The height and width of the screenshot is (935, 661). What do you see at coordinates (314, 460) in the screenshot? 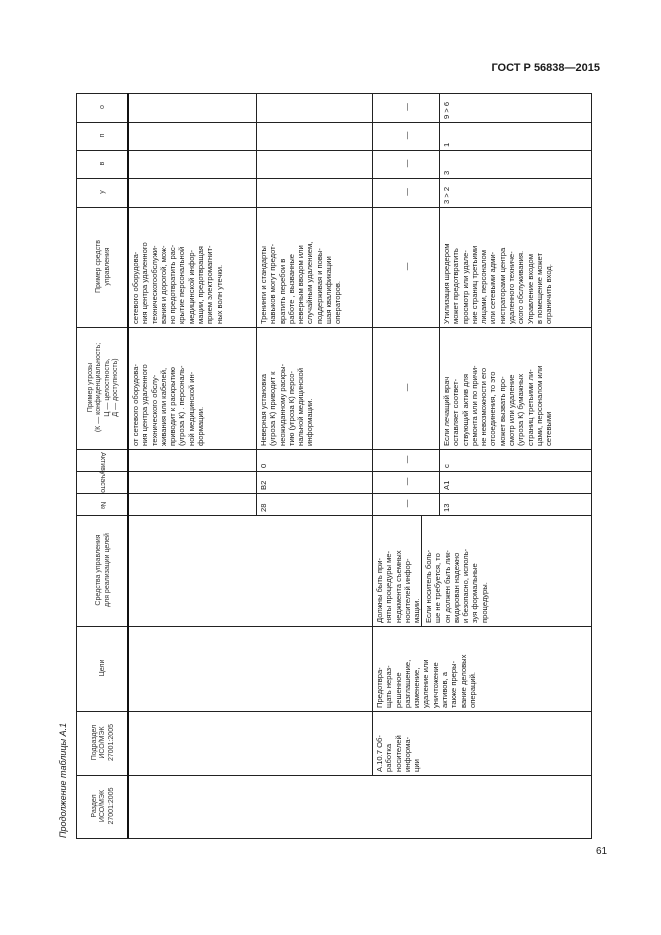
I see `table-row-2-aktiv: 0` at bounding box center [314, 460].